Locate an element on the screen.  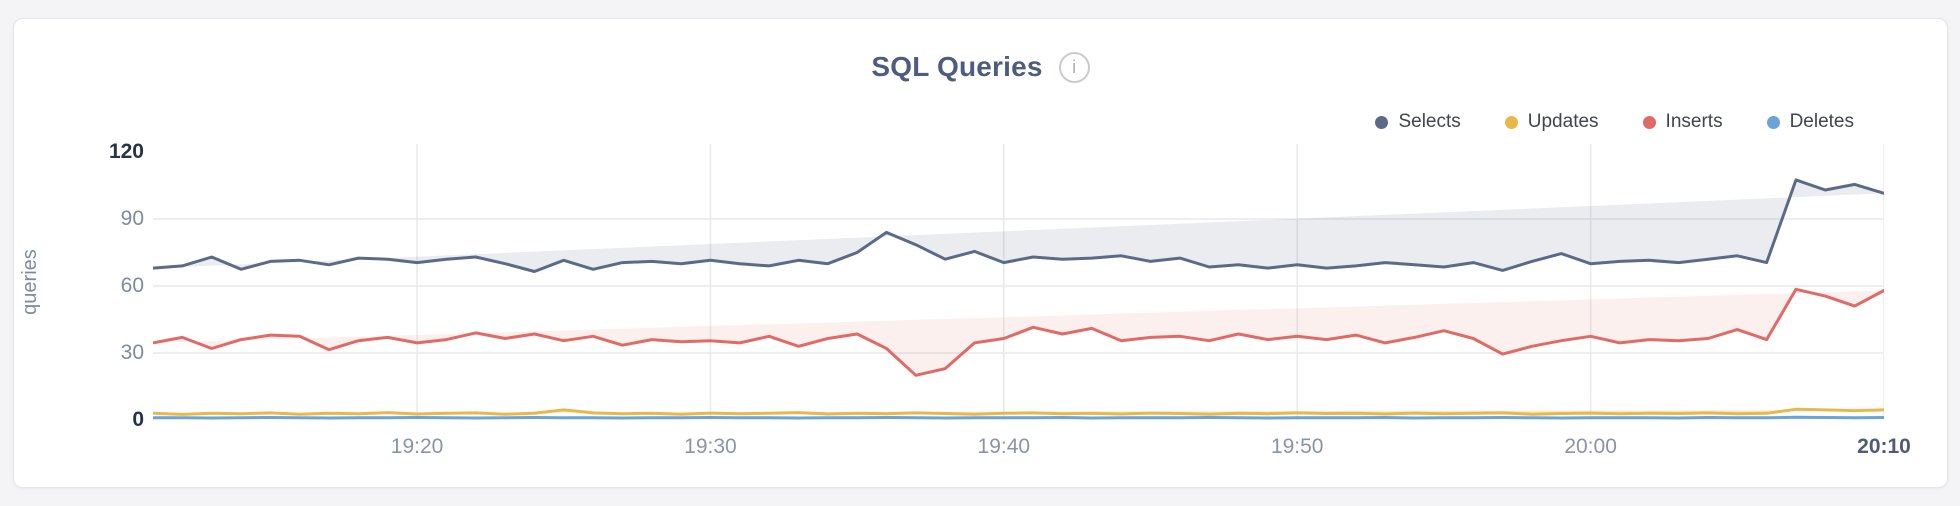
legend-label: Inserts is located at coordinates (1694, 121).